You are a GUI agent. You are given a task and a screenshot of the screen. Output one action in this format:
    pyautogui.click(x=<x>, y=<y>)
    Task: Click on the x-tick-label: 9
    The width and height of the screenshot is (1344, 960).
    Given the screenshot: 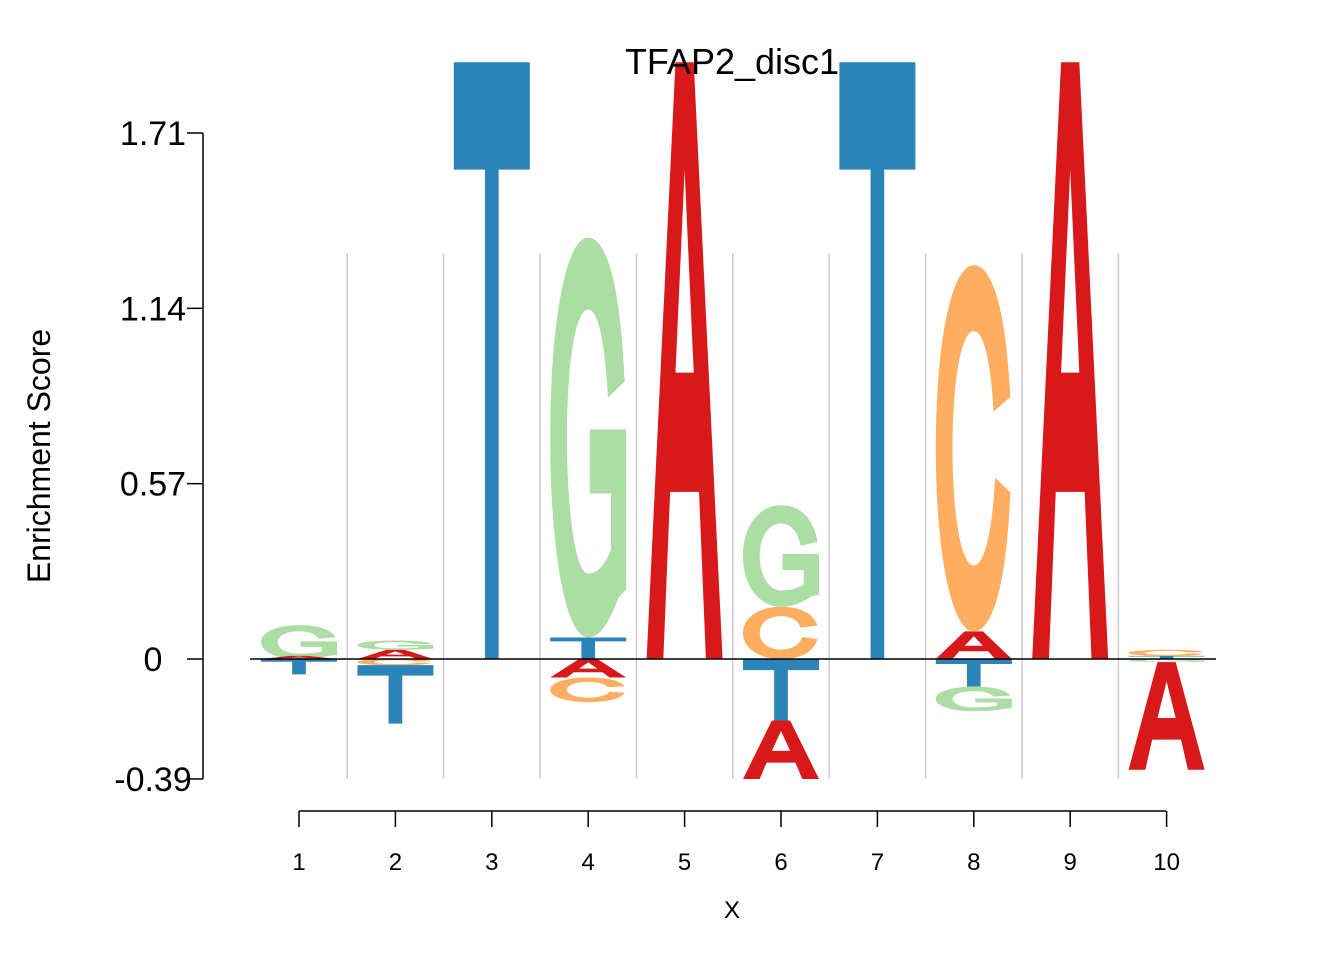 What is the action you would take?
    pyautogui.click(x=1070, y=862)
    